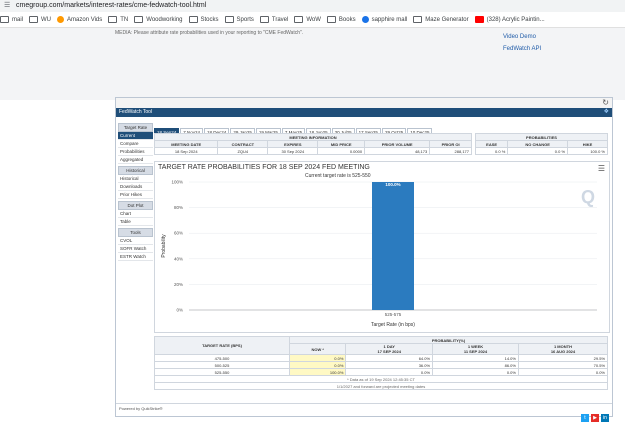 The image size is (625, 424). Describe the element at coordinates (245, 20) in the screenshot. I see `bookmark-label: Sports` at that location.